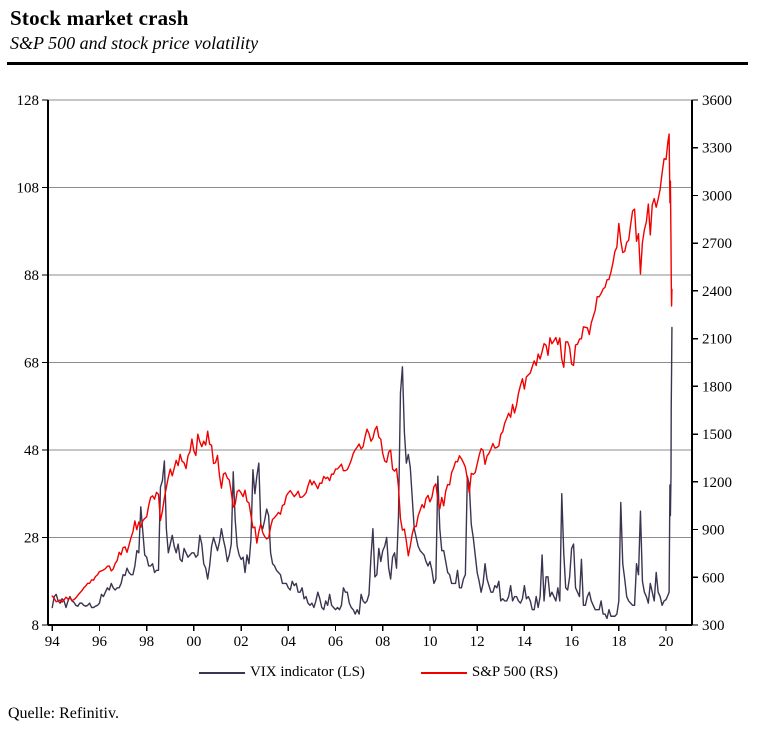  Describe the element at coordinates (717, 387) in the screenshot. I see `y-right-tick-label: 1800` at that location.